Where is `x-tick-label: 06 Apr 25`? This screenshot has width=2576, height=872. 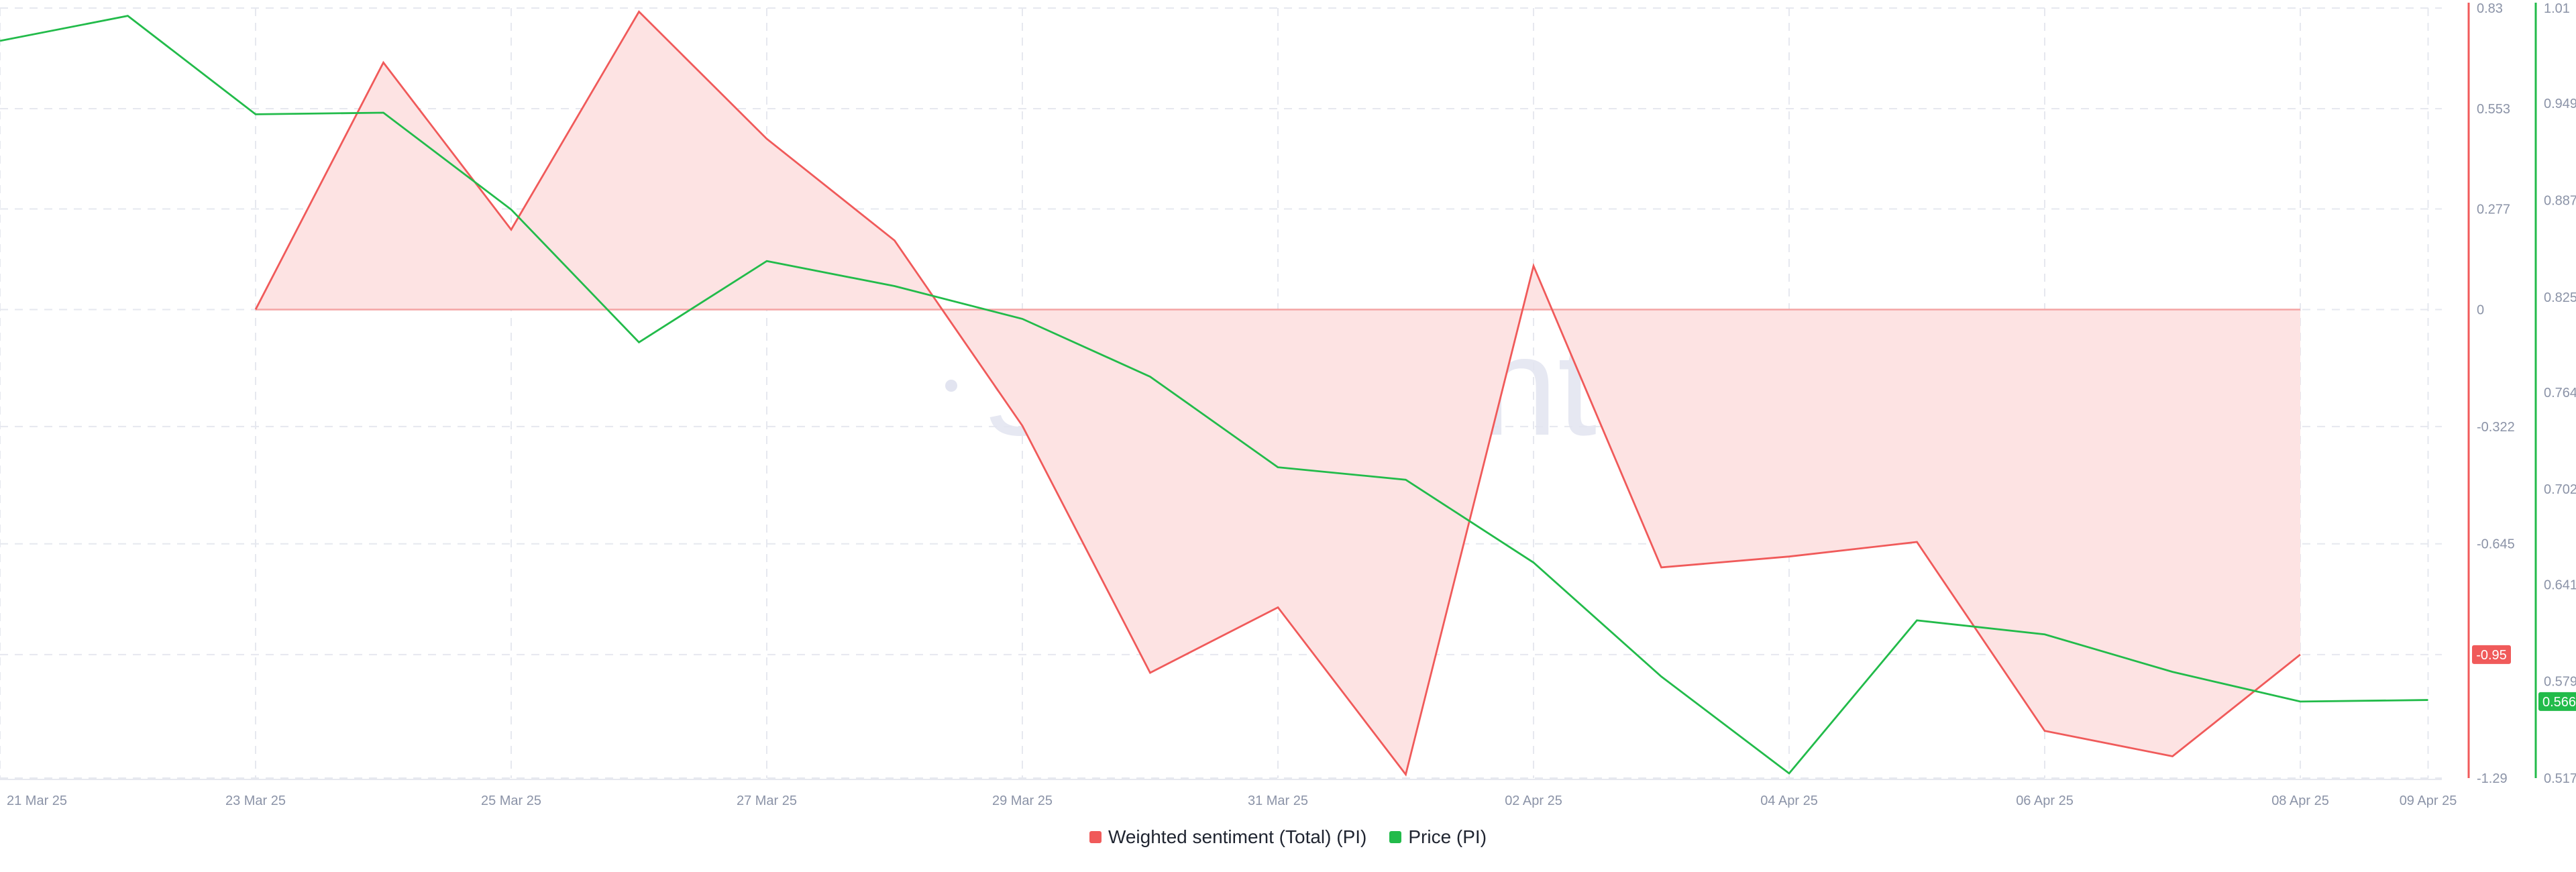 x-tick-label: 06 Apr 25 is located at coordinates (2045, 801).